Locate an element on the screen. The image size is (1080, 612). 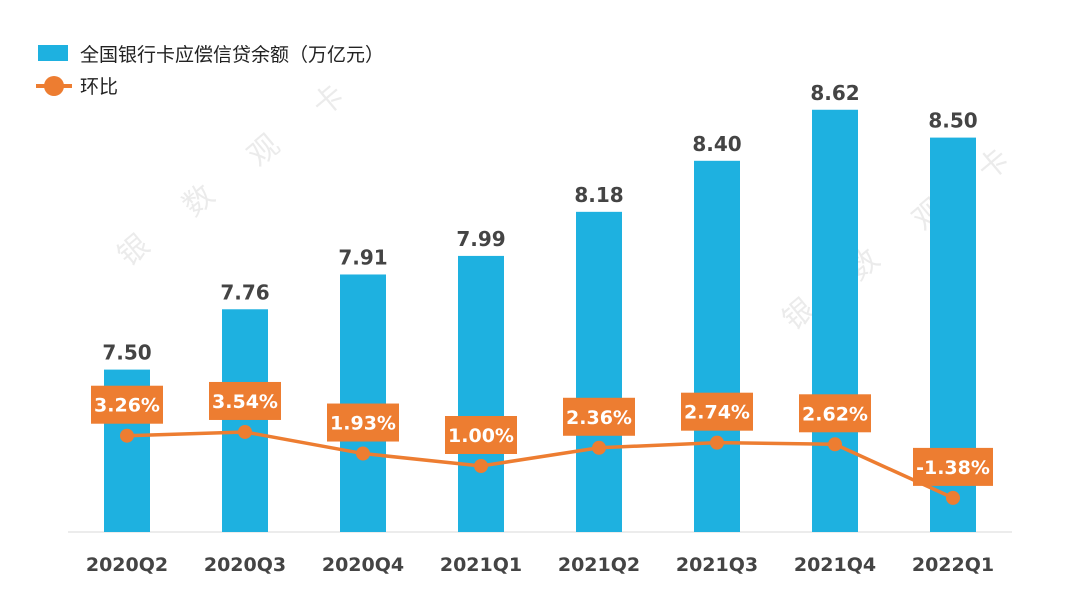
mom-value-label: 2.36% is located at coordinates (599, 418).